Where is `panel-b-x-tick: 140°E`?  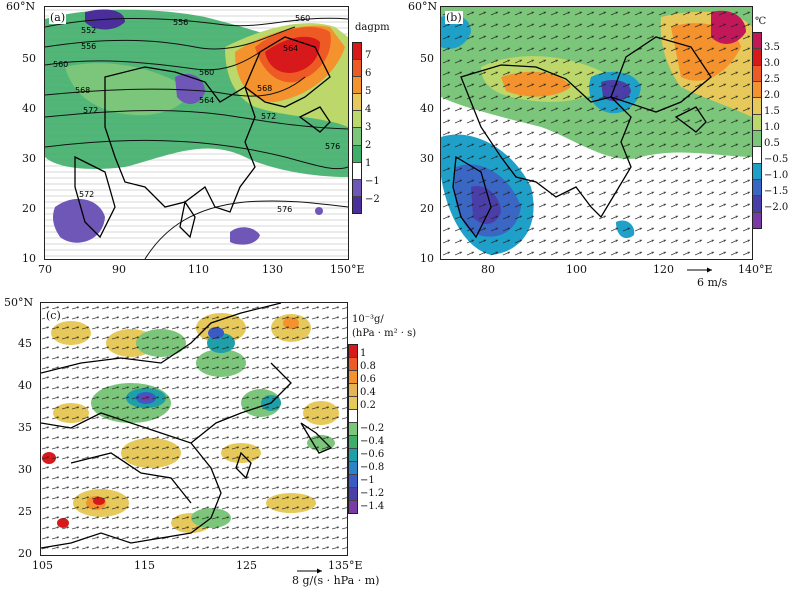
panel-b-x-tick: 140°E is located at coordinates (755, 269).